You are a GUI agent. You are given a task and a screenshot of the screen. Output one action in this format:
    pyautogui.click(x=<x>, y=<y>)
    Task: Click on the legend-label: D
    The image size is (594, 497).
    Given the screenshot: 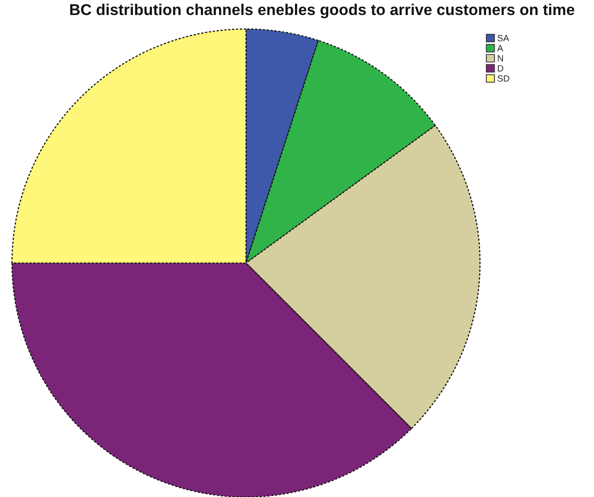 What is the action you would take?
    pyautogui.click(x=501, y=68)
    